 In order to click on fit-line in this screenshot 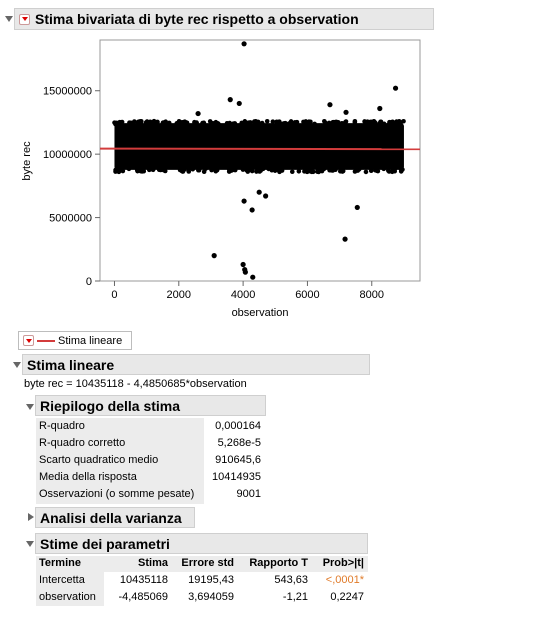, I will do `click(260, 149)`.